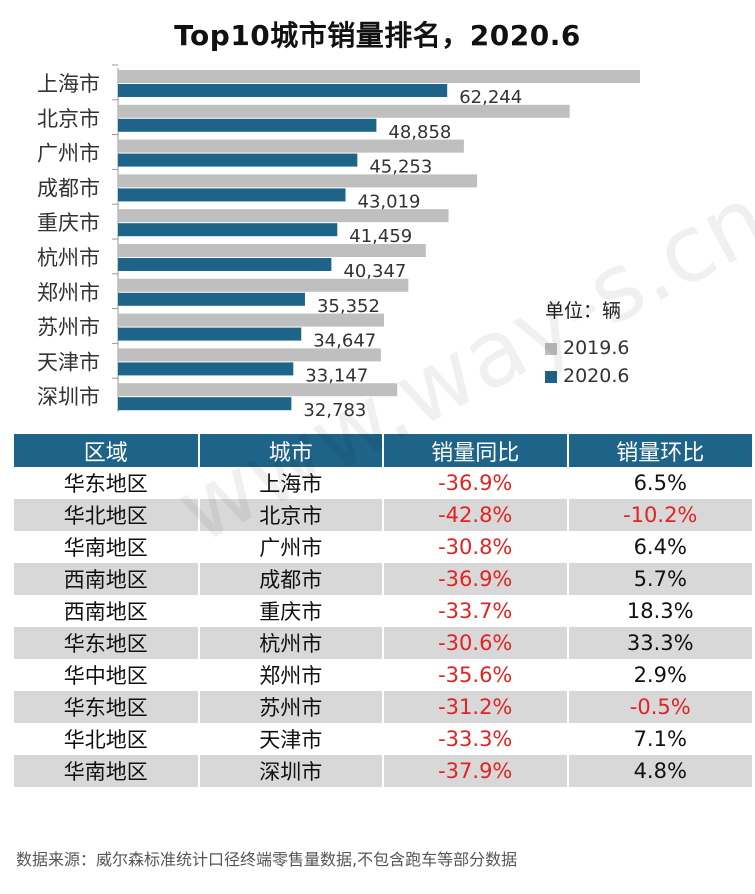 The height and width of the screenshot is (894, 755). What do you see at coordinates (659, 515) in the screenshot?
I see `mom-cell: -10.2%` at bounding box center [659, 515].